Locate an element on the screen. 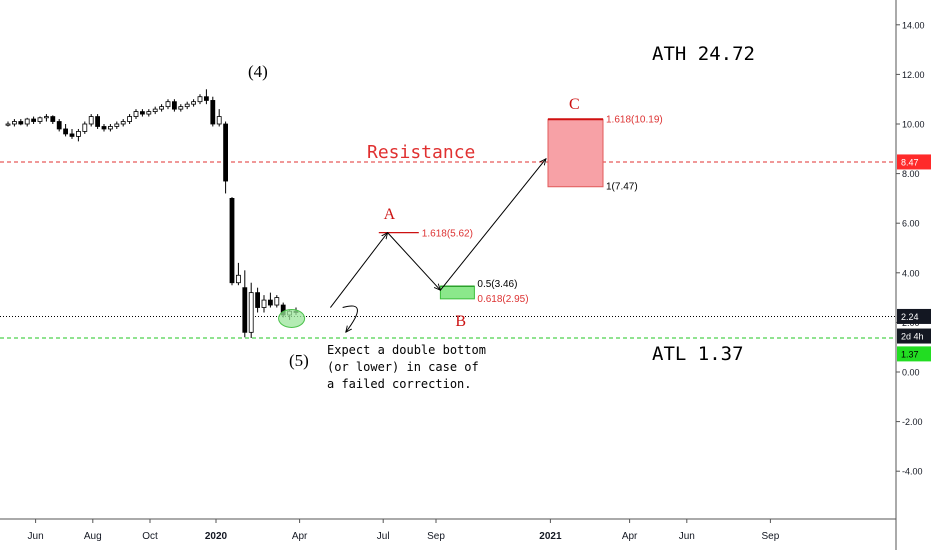 This screenshot has height=550, width=932. x-tick-label: 2020 is located at coordinates (216, 536).